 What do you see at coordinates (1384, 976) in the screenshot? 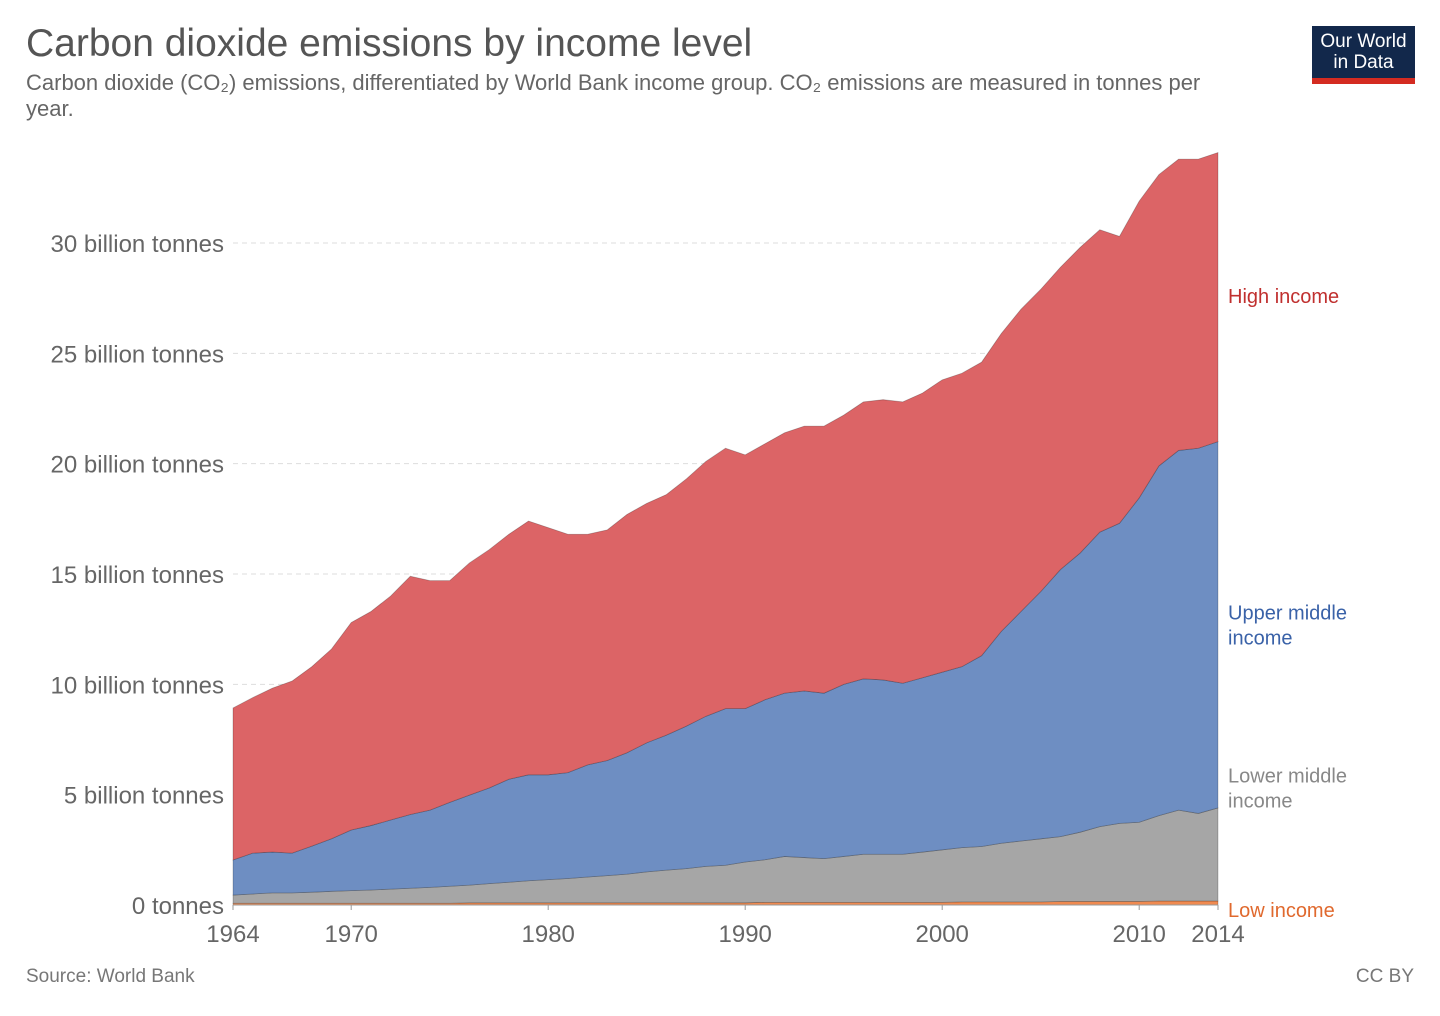
I see `license-note: CC BY` at bounding box center [1384, 976].